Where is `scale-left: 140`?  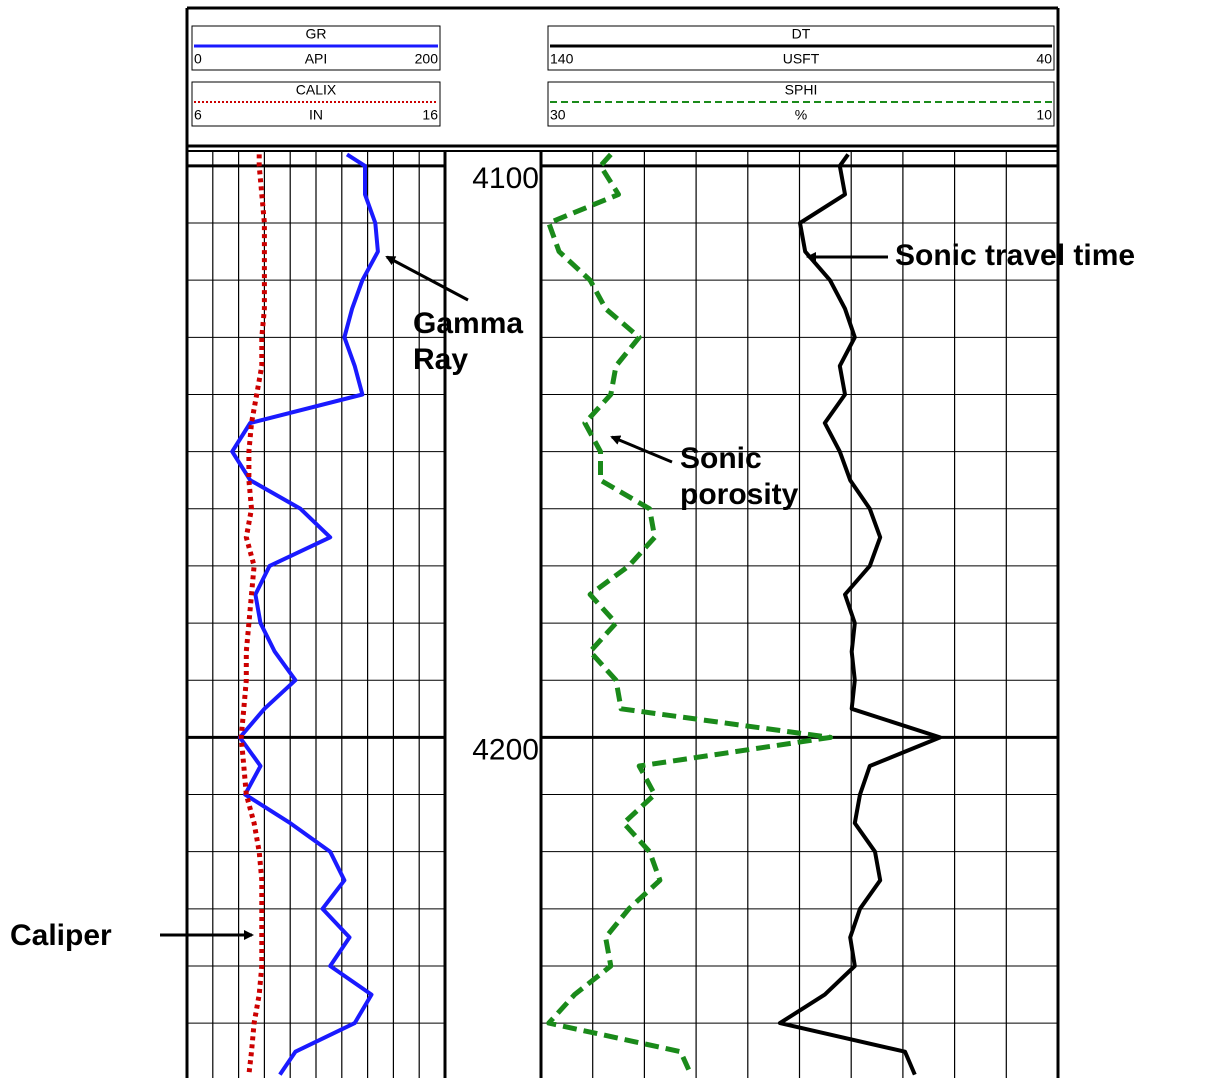
scale-left: 140 is located at coordinates (562, 59).